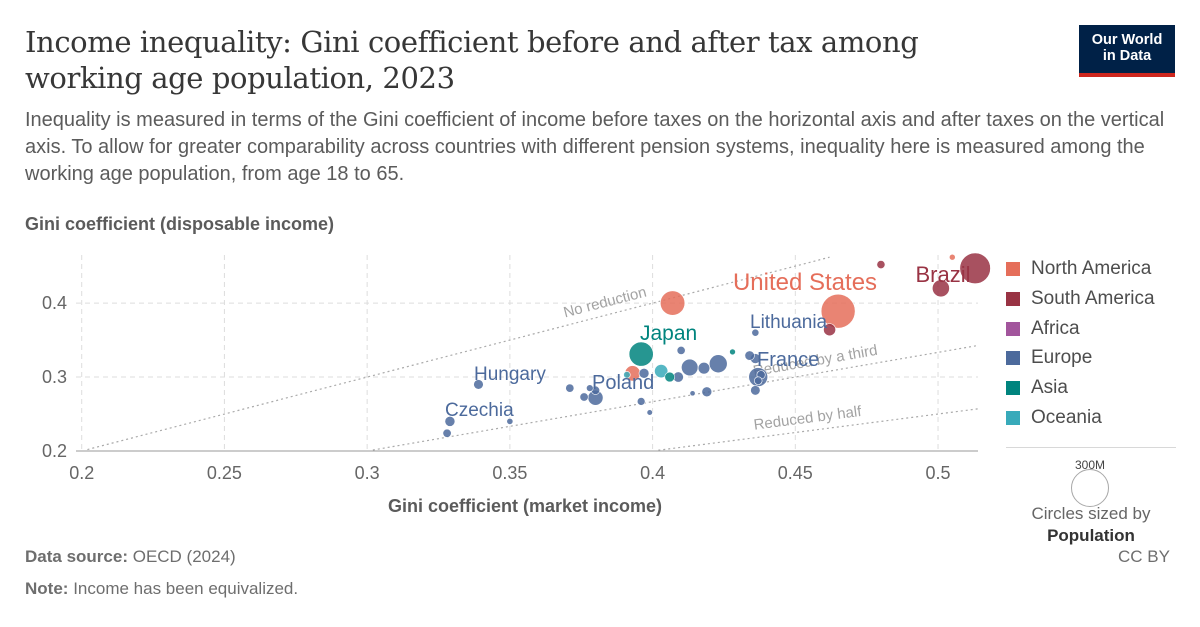 This screenshot has height=627, width=1200. What do you see at coordinates (1049, 388) in the screenshot?
I see `legend-label: Asia` at bounding box center [1049, 388].